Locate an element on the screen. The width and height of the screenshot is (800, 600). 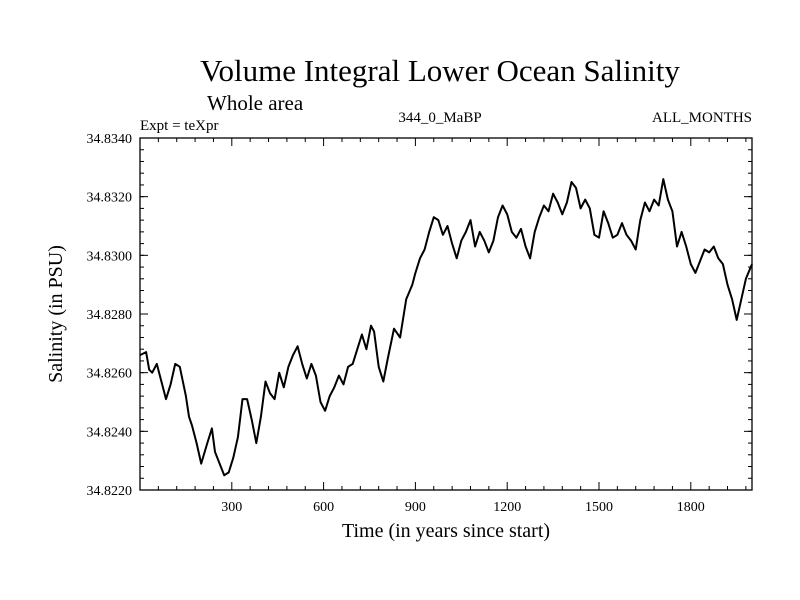
x-tick-label: 600 is located at coordinates (323, 507).